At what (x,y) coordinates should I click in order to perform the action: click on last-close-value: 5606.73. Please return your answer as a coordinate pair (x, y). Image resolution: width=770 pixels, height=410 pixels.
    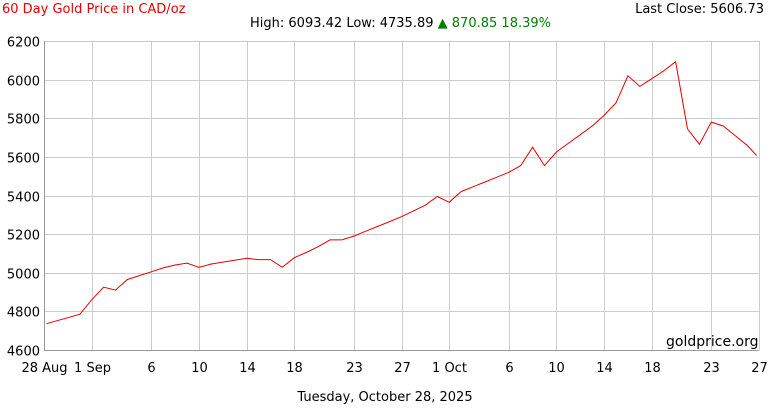
    Looking at the image, I should click on (737, 9).